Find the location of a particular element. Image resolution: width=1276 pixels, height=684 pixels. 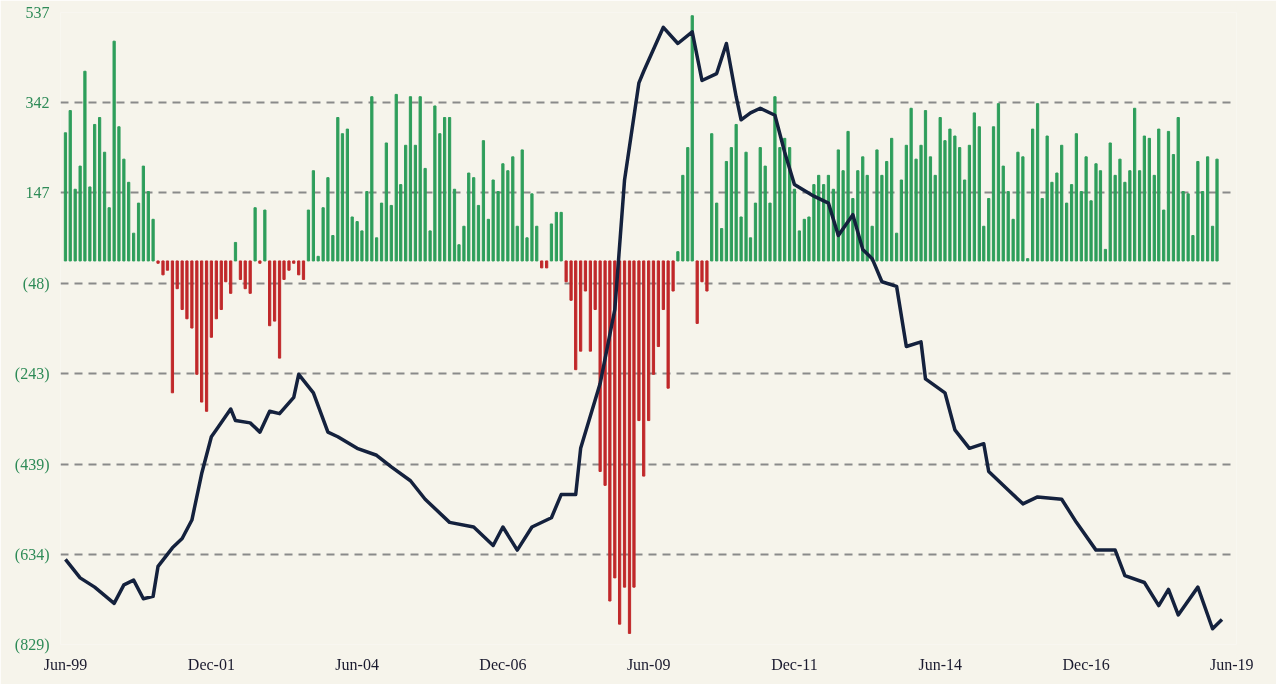

y-tick-label: (48) is located at coordinates (36, 283).